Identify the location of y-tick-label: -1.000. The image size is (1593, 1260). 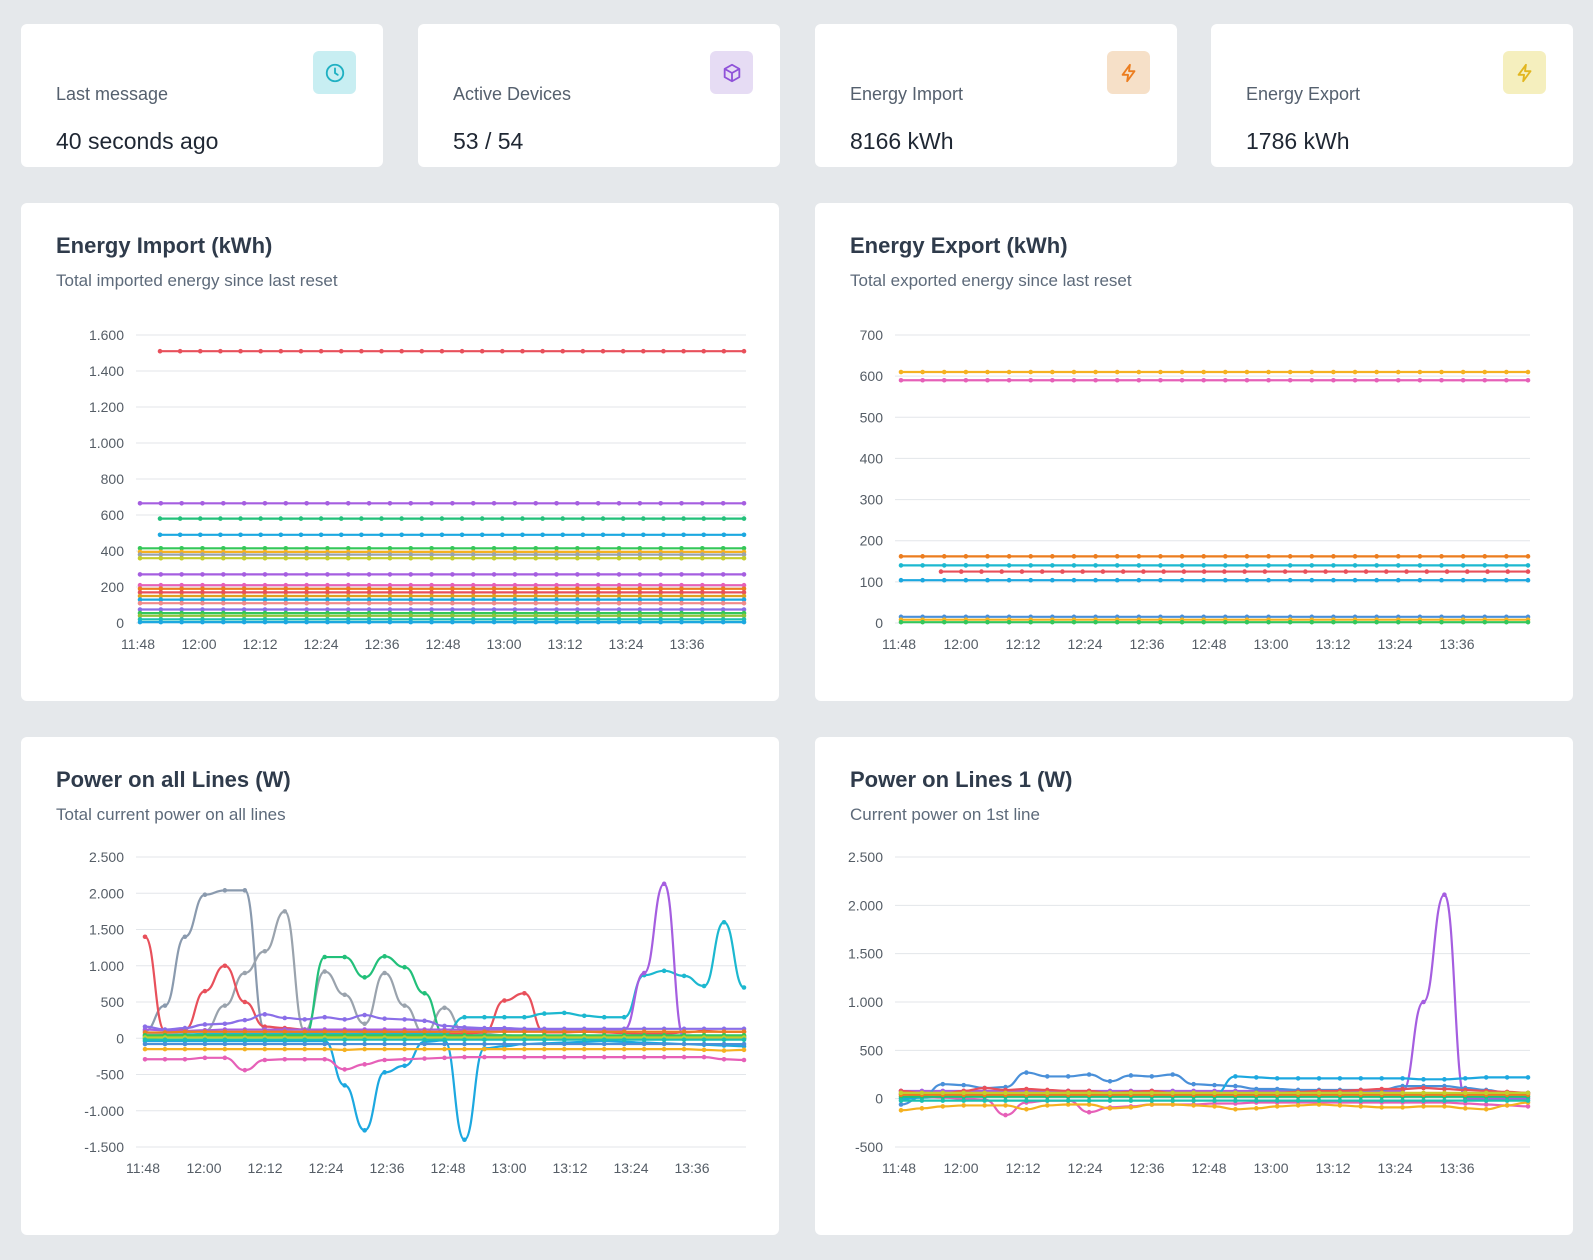
(104, 1111).